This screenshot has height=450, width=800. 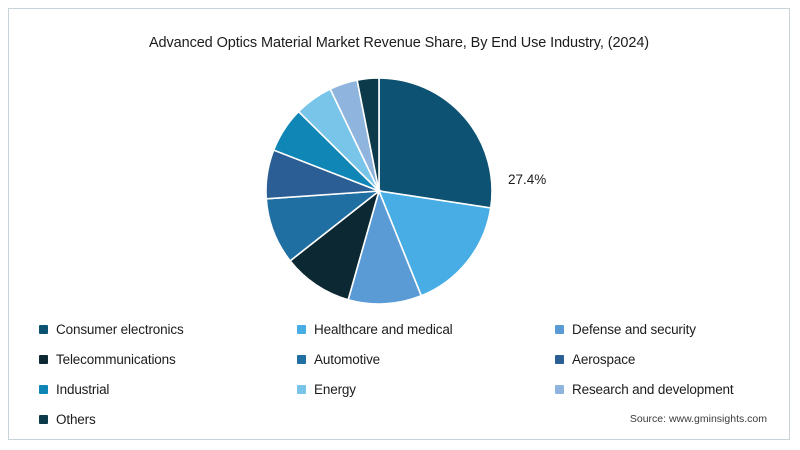 I want to click on legend-item: Consumer electronics, so click(x=168, y=329).